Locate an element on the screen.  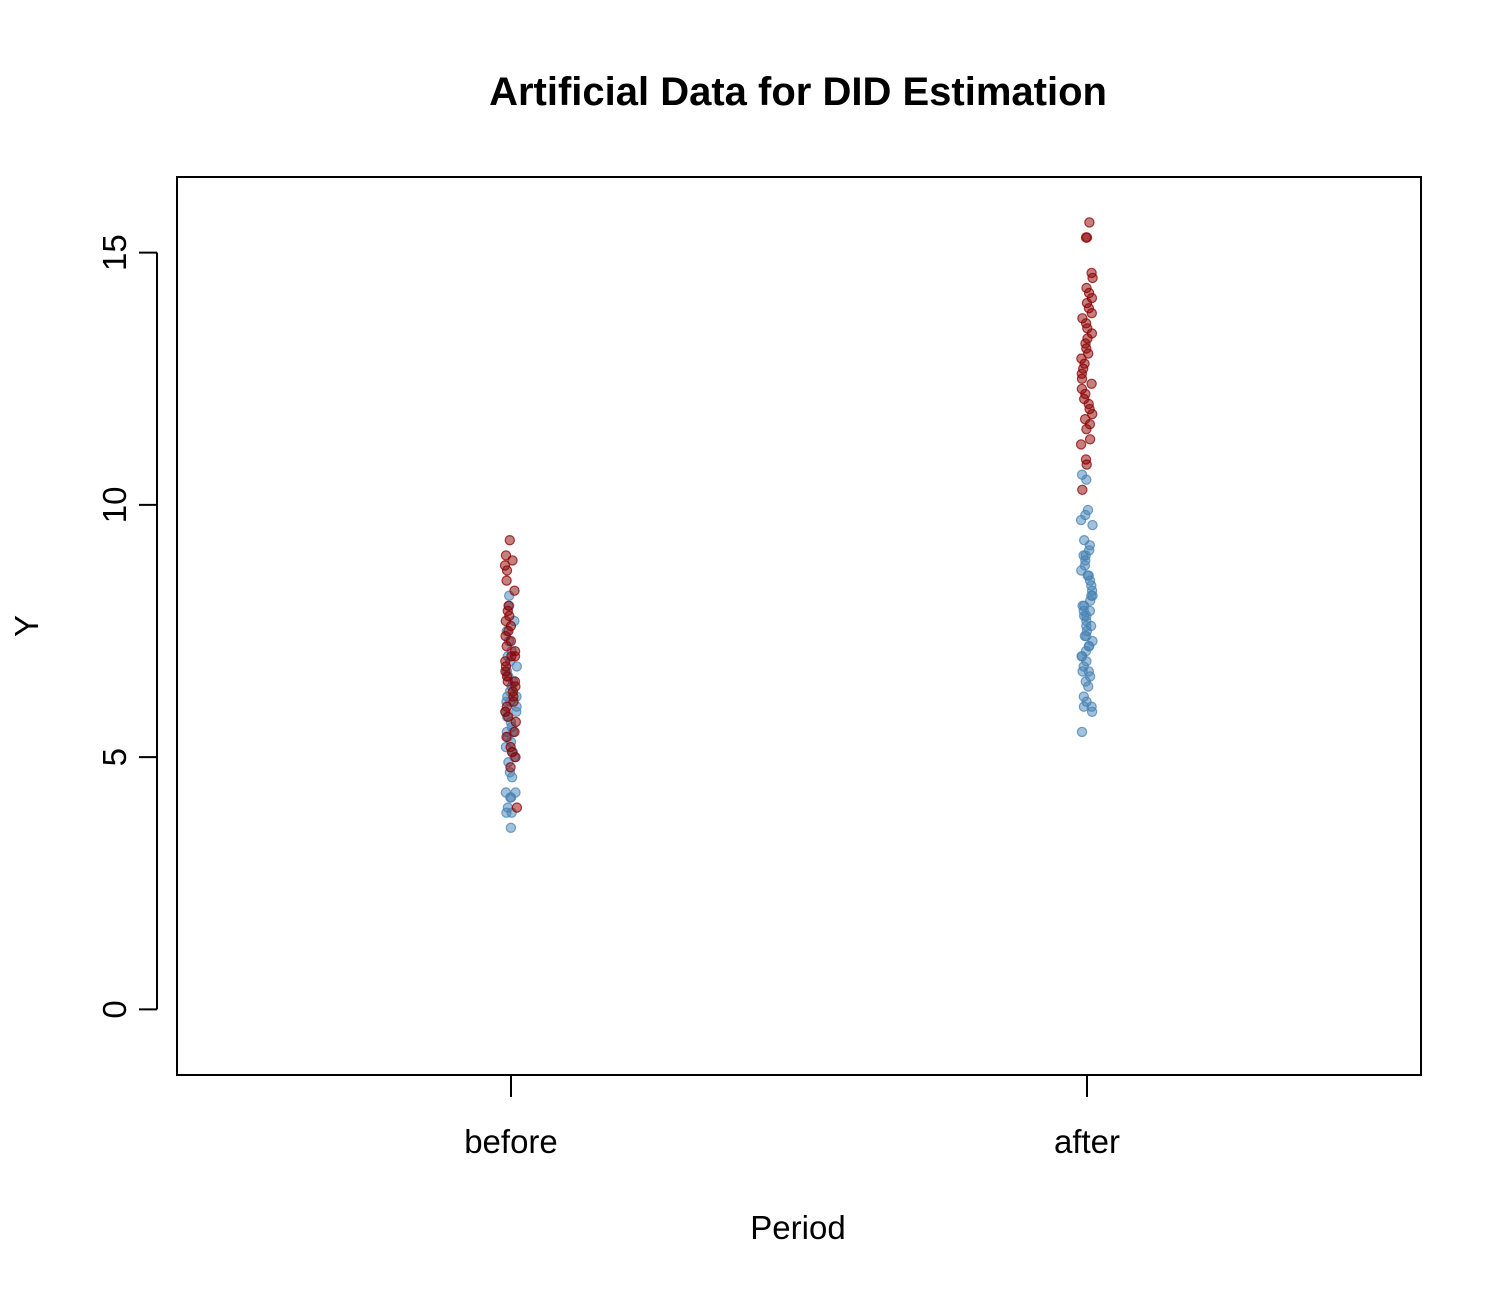
y-axis-label: Y is located at coordinates (26, 626).